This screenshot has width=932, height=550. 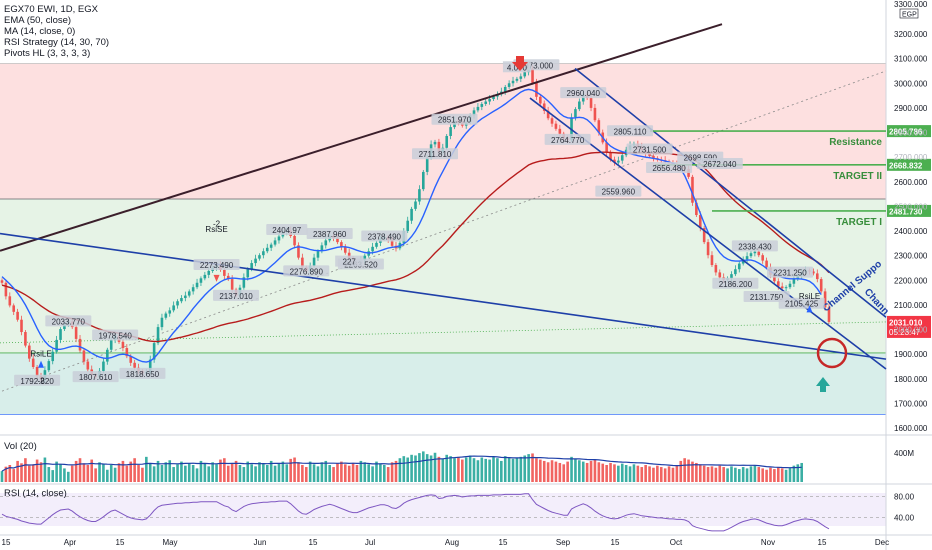 What do you see at coordinates (911, 59) in the screenshot?
I see `price-tick: 3100.000` at bounding box center [911, 59].